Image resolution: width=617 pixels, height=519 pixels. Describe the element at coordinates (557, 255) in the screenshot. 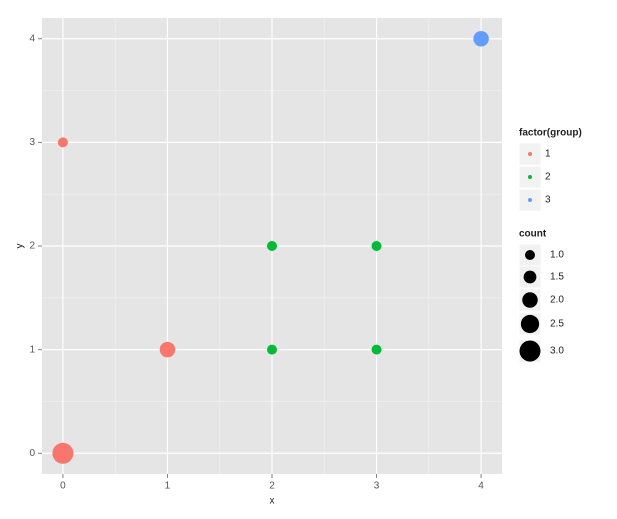

I see `legend-label: 1.0` at that location.